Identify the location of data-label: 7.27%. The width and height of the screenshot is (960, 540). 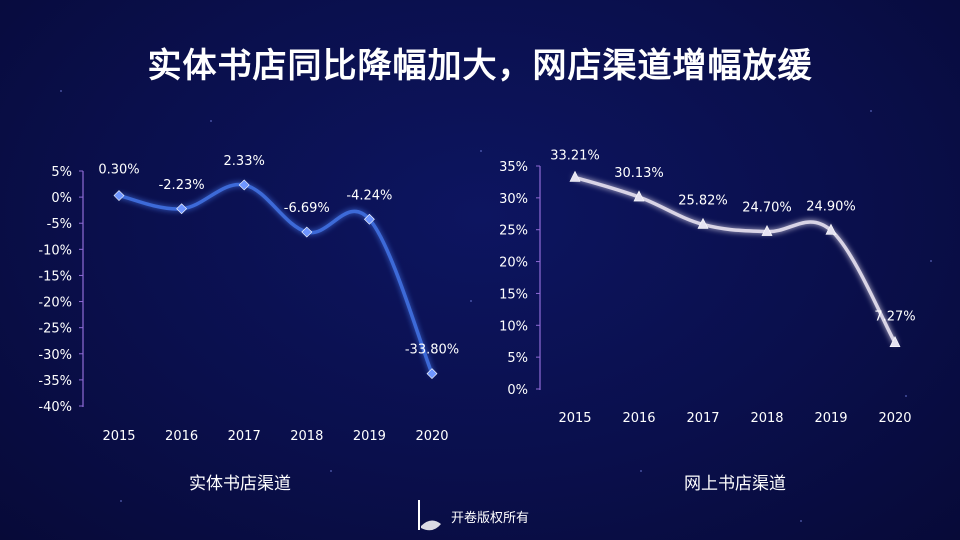
(894, 317).